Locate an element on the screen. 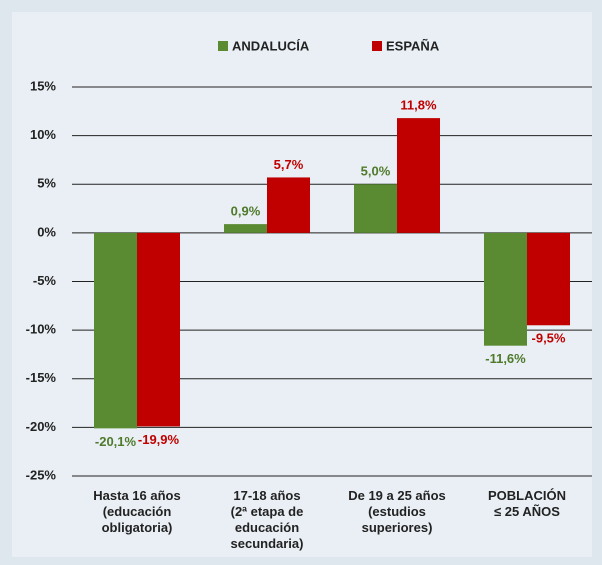  y-tick-label: -20% is located at coordinates (41, 426).